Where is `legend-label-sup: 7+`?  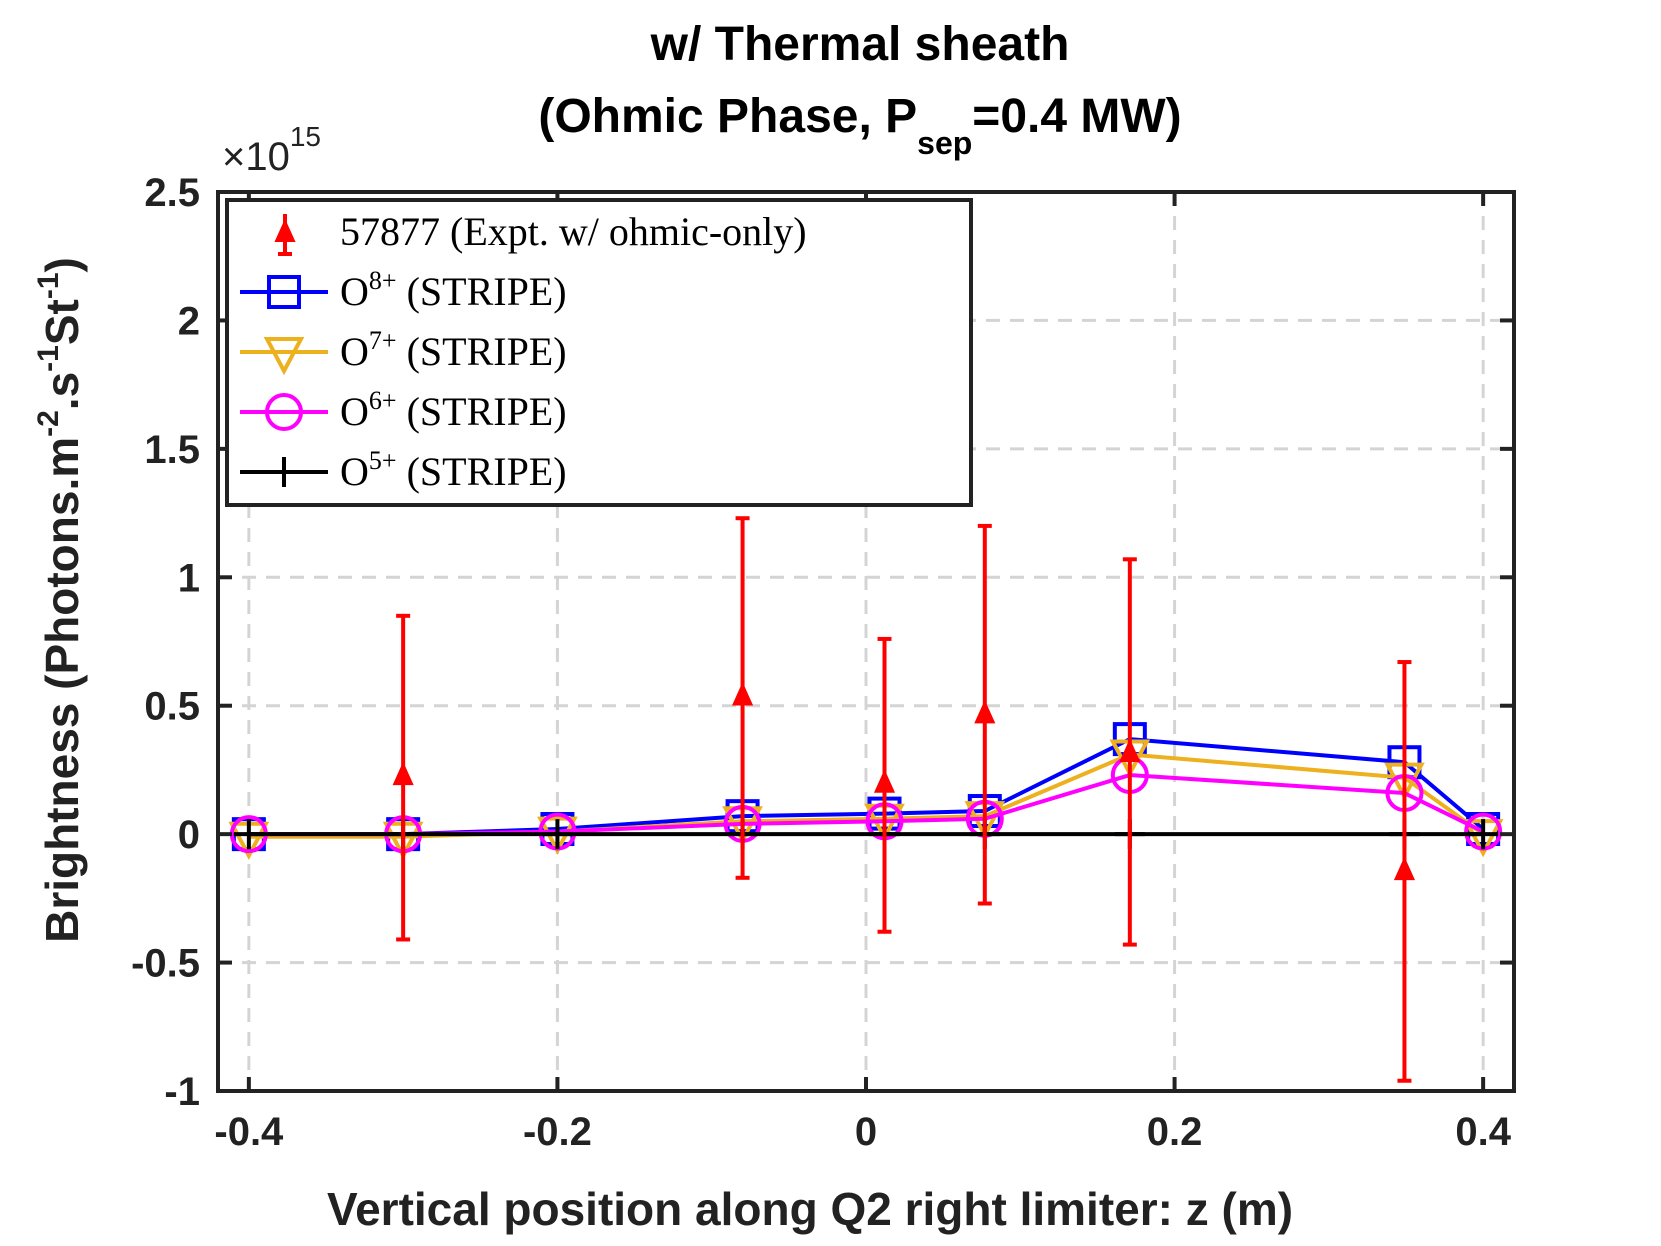 legend-label-sup: 7+ is located at coordinates (383, 340).